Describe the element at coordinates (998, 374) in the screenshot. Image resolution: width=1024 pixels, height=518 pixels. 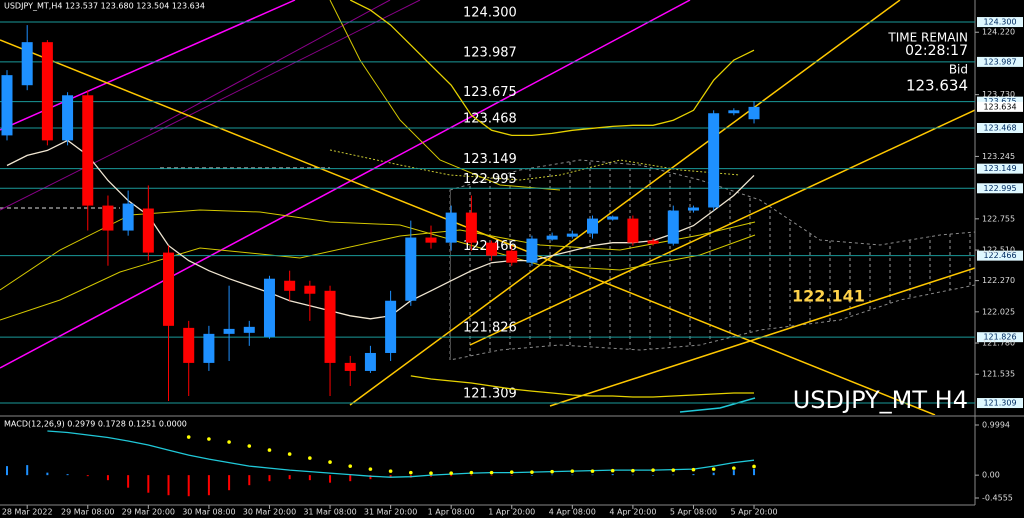
I see `y-tick-label: 121.535` at that location.